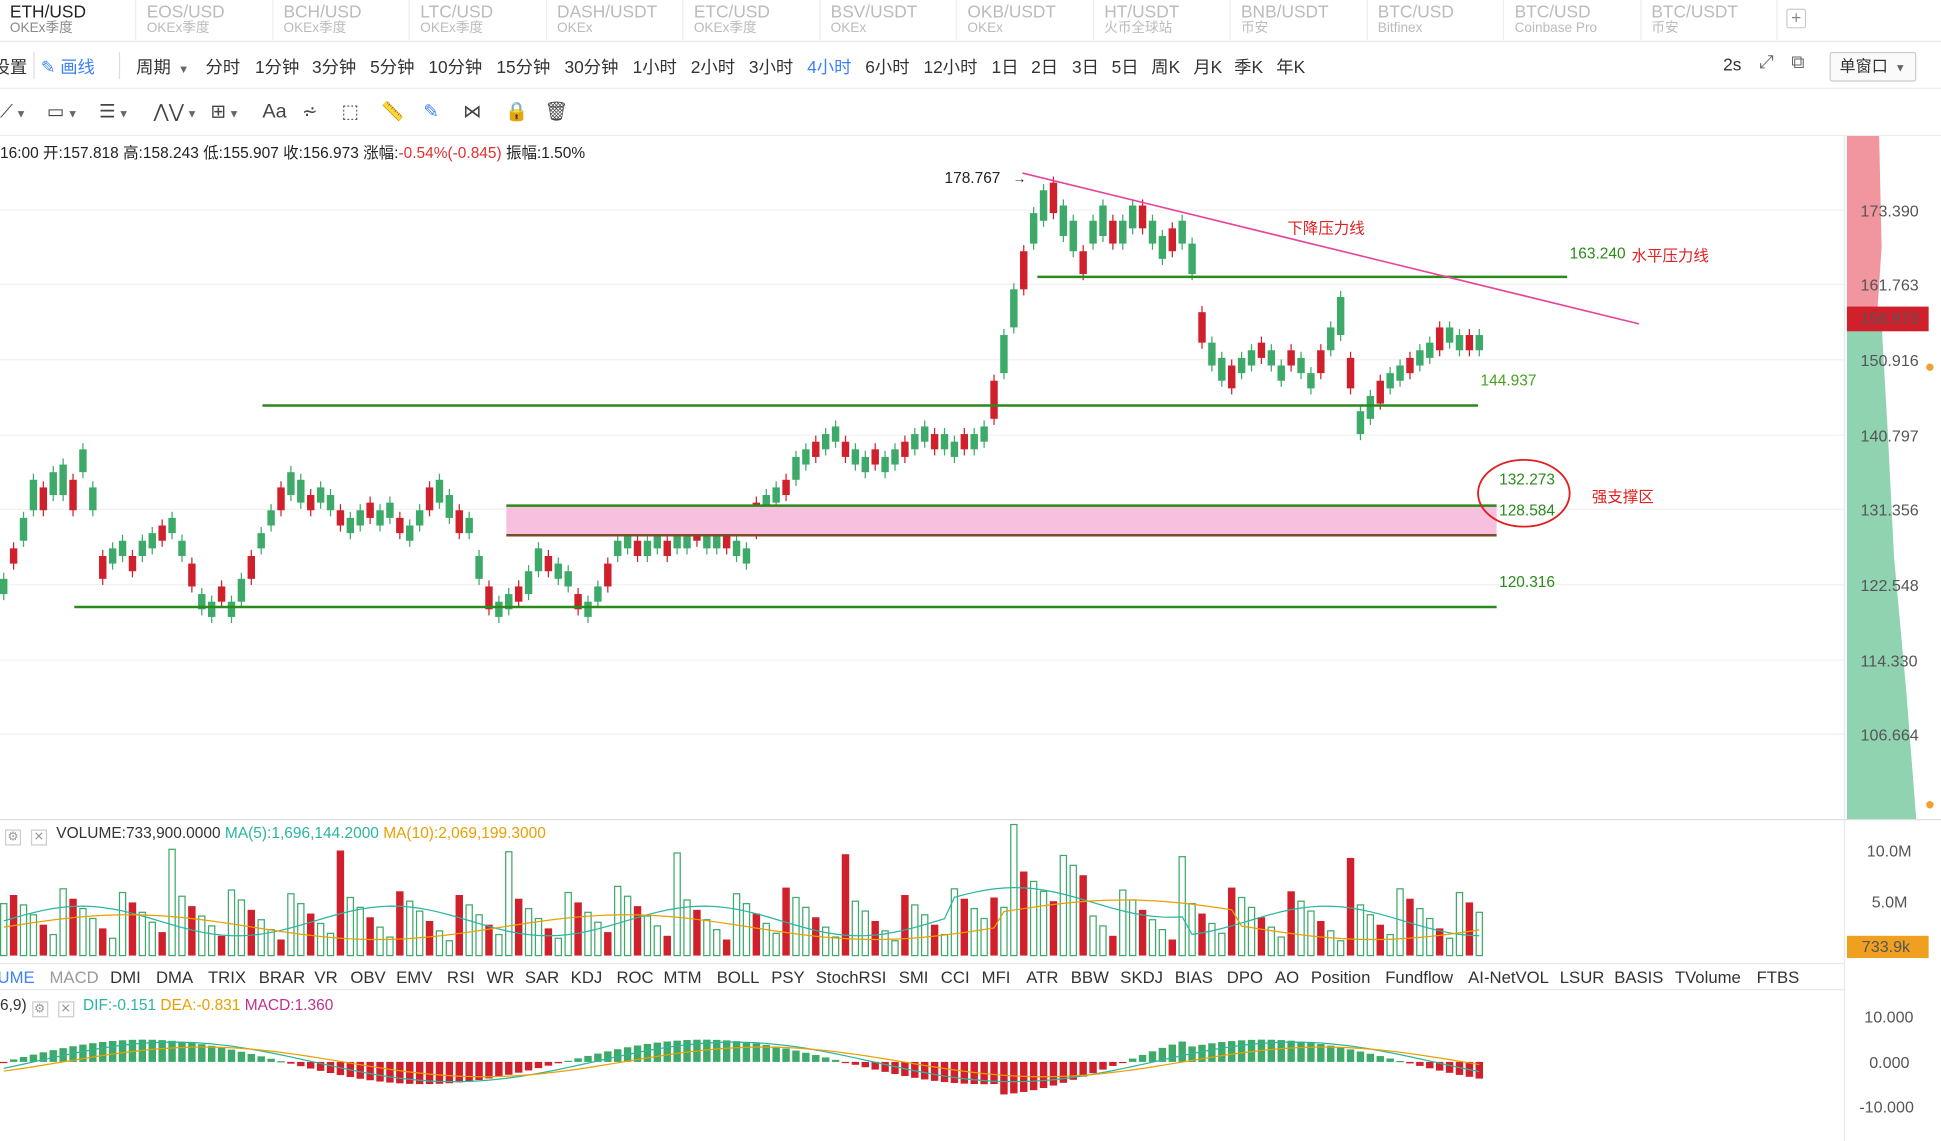  I want to click on indicator-tab: WR, so click(500, 977).